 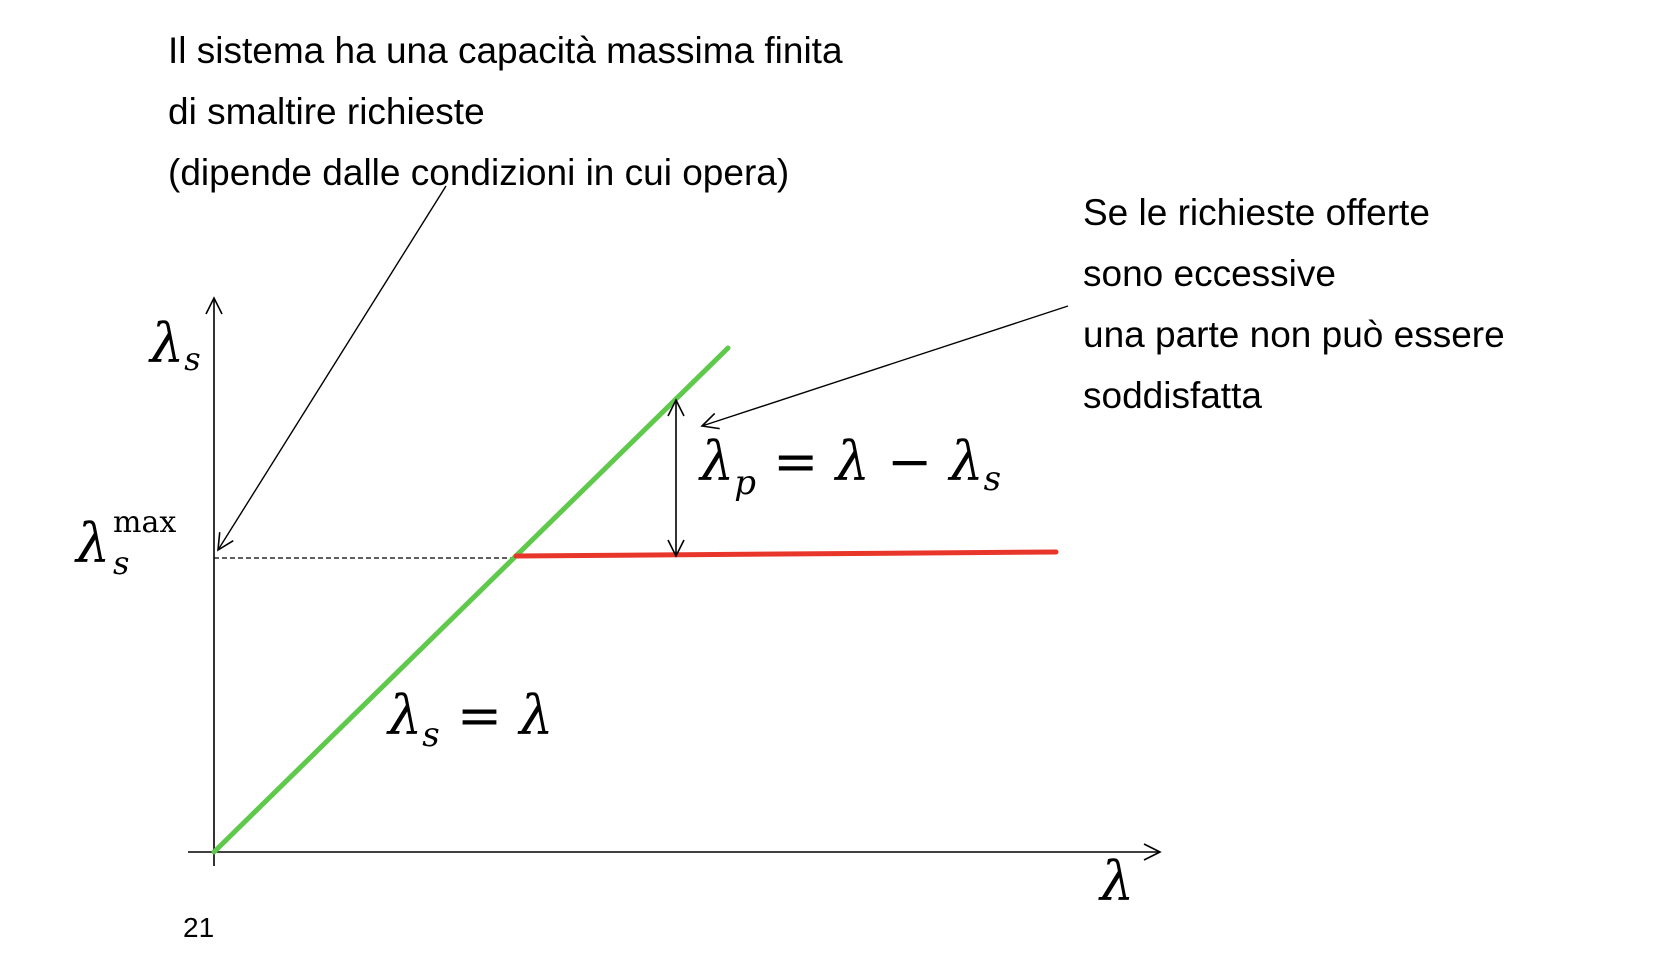 What do you see at coordinates (745, 483) in the screenshot?
I see `lost-formula-lhs-sub: p` at bounding box center [745, 483].